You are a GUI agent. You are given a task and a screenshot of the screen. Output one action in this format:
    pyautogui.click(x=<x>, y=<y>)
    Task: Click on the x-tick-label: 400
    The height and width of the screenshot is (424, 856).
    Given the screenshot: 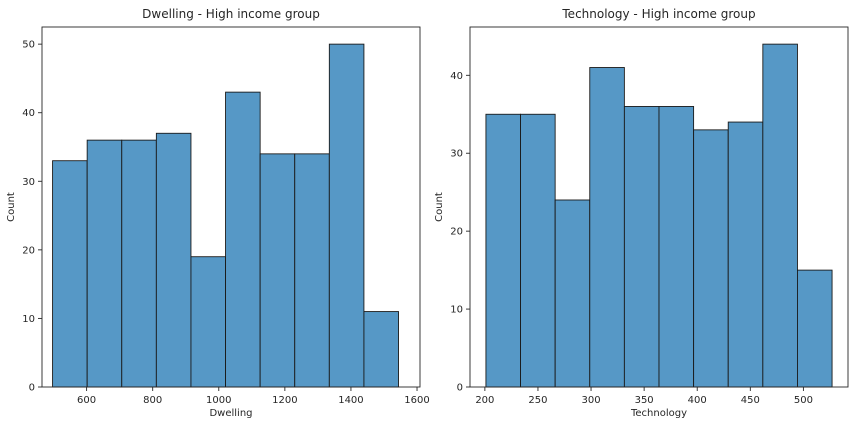 What is the action you would take?
    pyautogui.click(x=697, y=400)
    